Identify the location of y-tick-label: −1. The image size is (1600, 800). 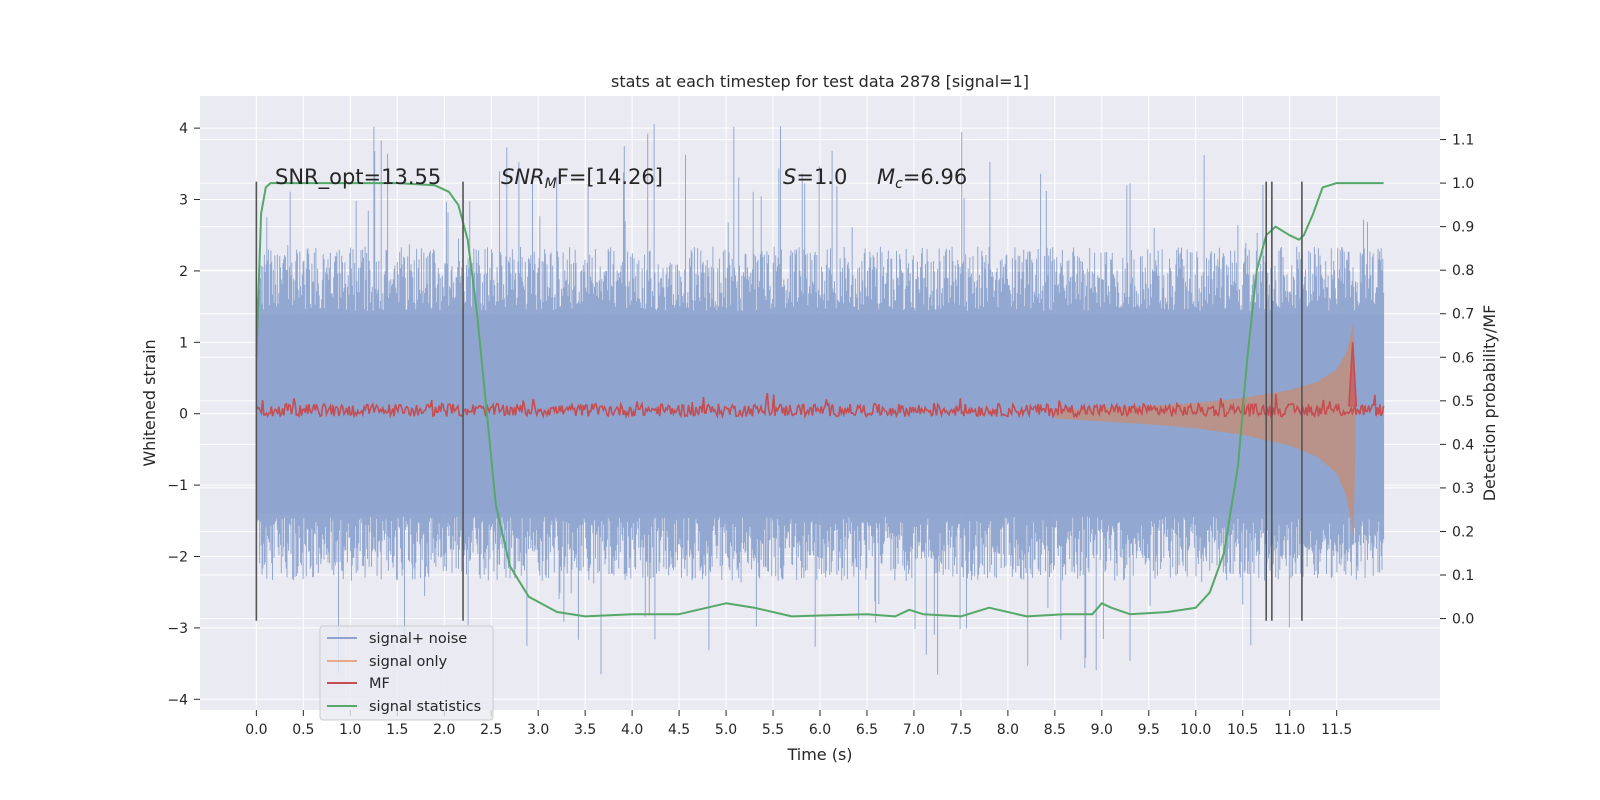
(177, 486).